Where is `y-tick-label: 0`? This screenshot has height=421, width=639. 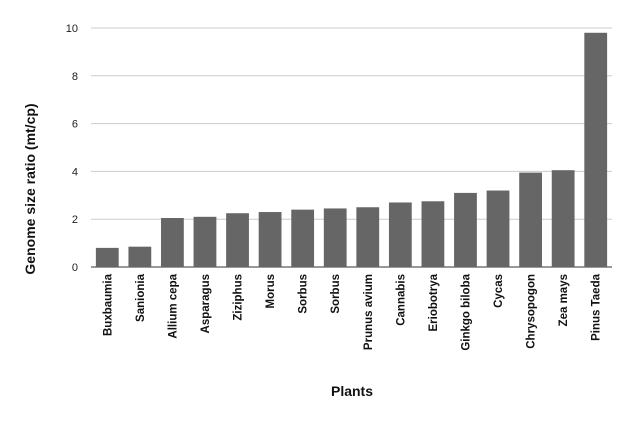
y-tick-label: 0 is located at coordinates (75, 268).